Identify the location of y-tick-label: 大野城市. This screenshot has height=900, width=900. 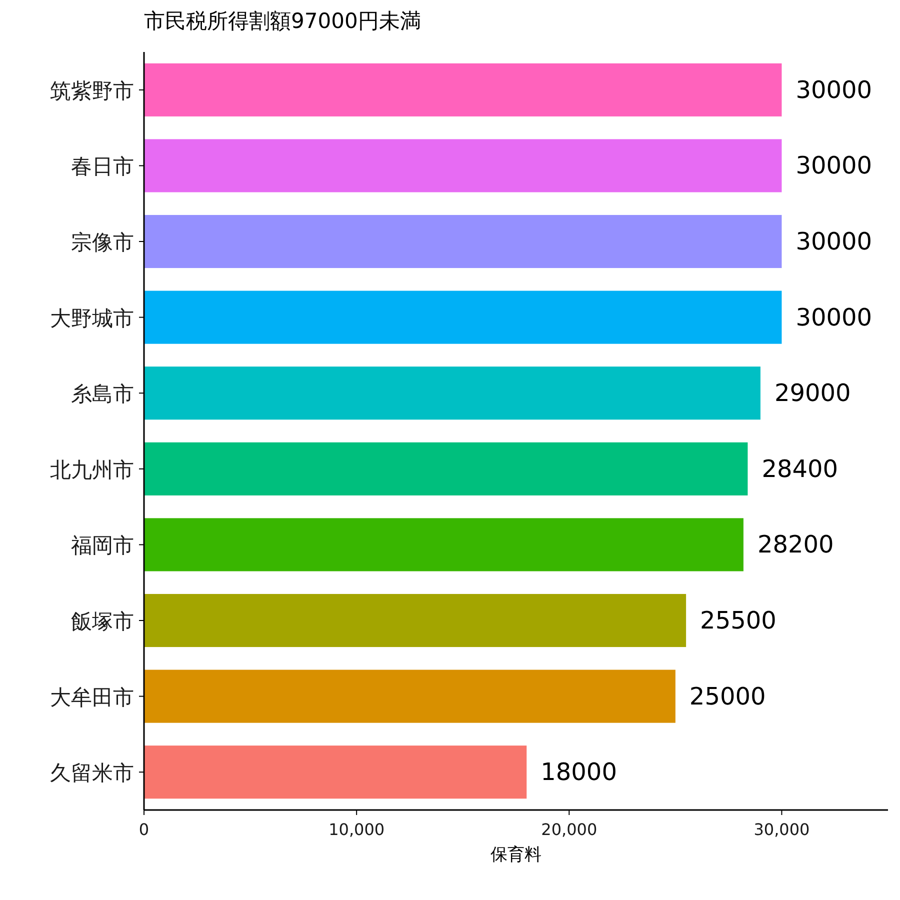
(92, 318).